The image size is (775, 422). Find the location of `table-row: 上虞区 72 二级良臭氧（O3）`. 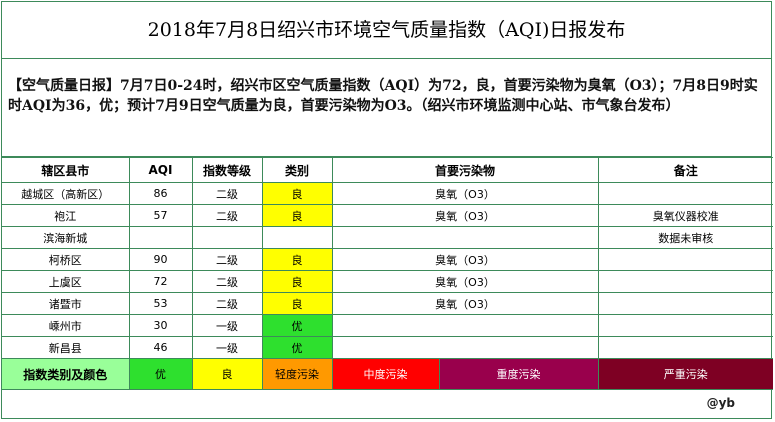

table-row: 上虞区 72 二级良臭氧（O3） is located at coordinates (387, 281).